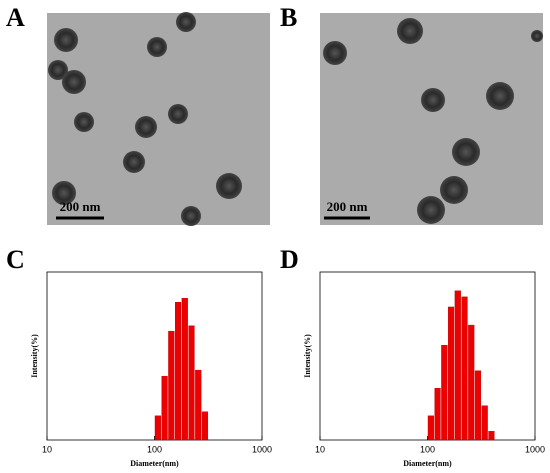  What do you see at coordinates (289, 259) in the screenshot?
I see `panel-label: D` at bounding box center [289, 259].